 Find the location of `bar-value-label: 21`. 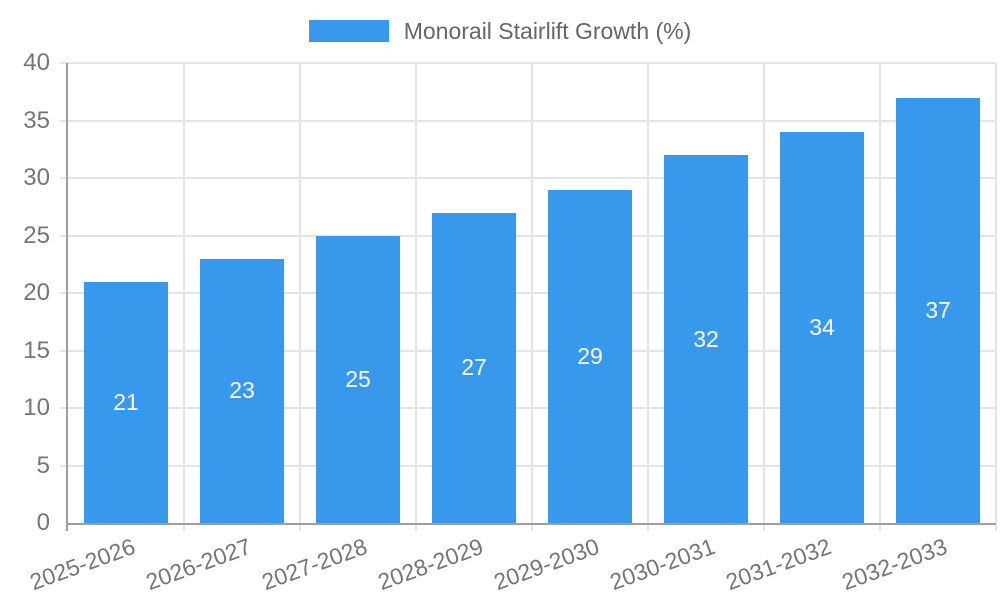

bar-value-label: 21 is located at coordinates (126, 401).